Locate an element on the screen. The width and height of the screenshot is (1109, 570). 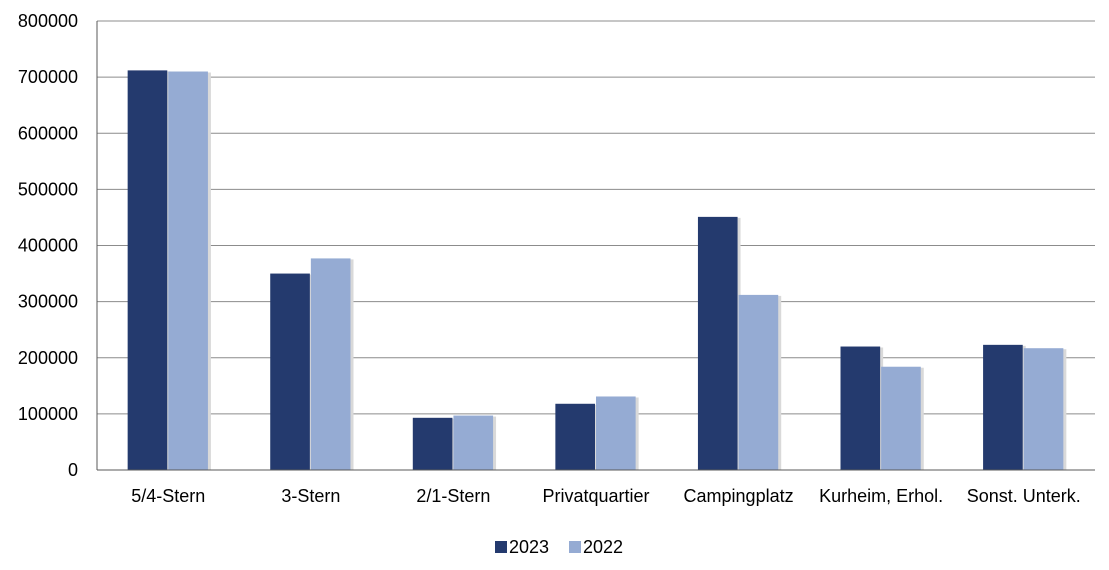
x-tick-label: Sonst. Unterk. is located at coordinates (1024, 496).